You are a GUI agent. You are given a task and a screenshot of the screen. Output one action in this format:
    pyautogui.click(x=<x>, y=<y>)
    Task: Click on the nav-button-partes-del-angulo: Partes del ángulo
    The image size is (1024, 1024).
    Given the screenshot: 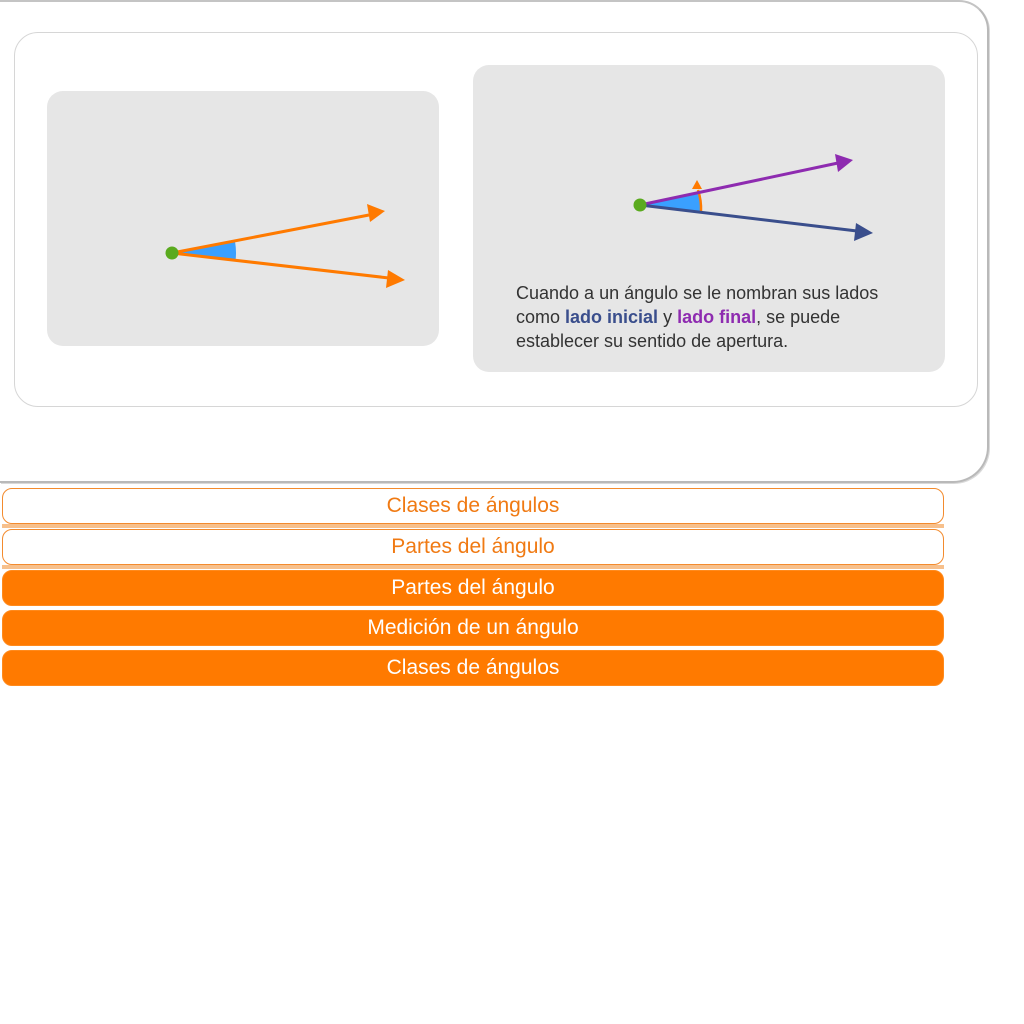 What is the action you would take?
    pyautogui.click(x=473, y=547)
    